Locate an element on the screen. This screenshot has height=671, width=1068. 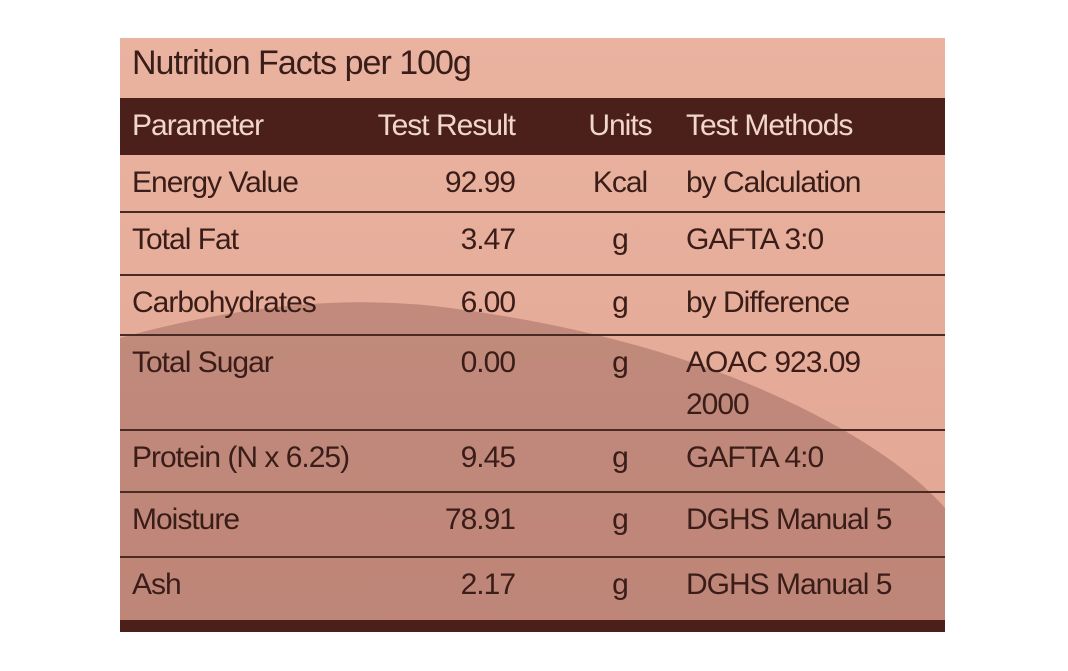
test-method: by Calculation is located at coordinates (773, 182).